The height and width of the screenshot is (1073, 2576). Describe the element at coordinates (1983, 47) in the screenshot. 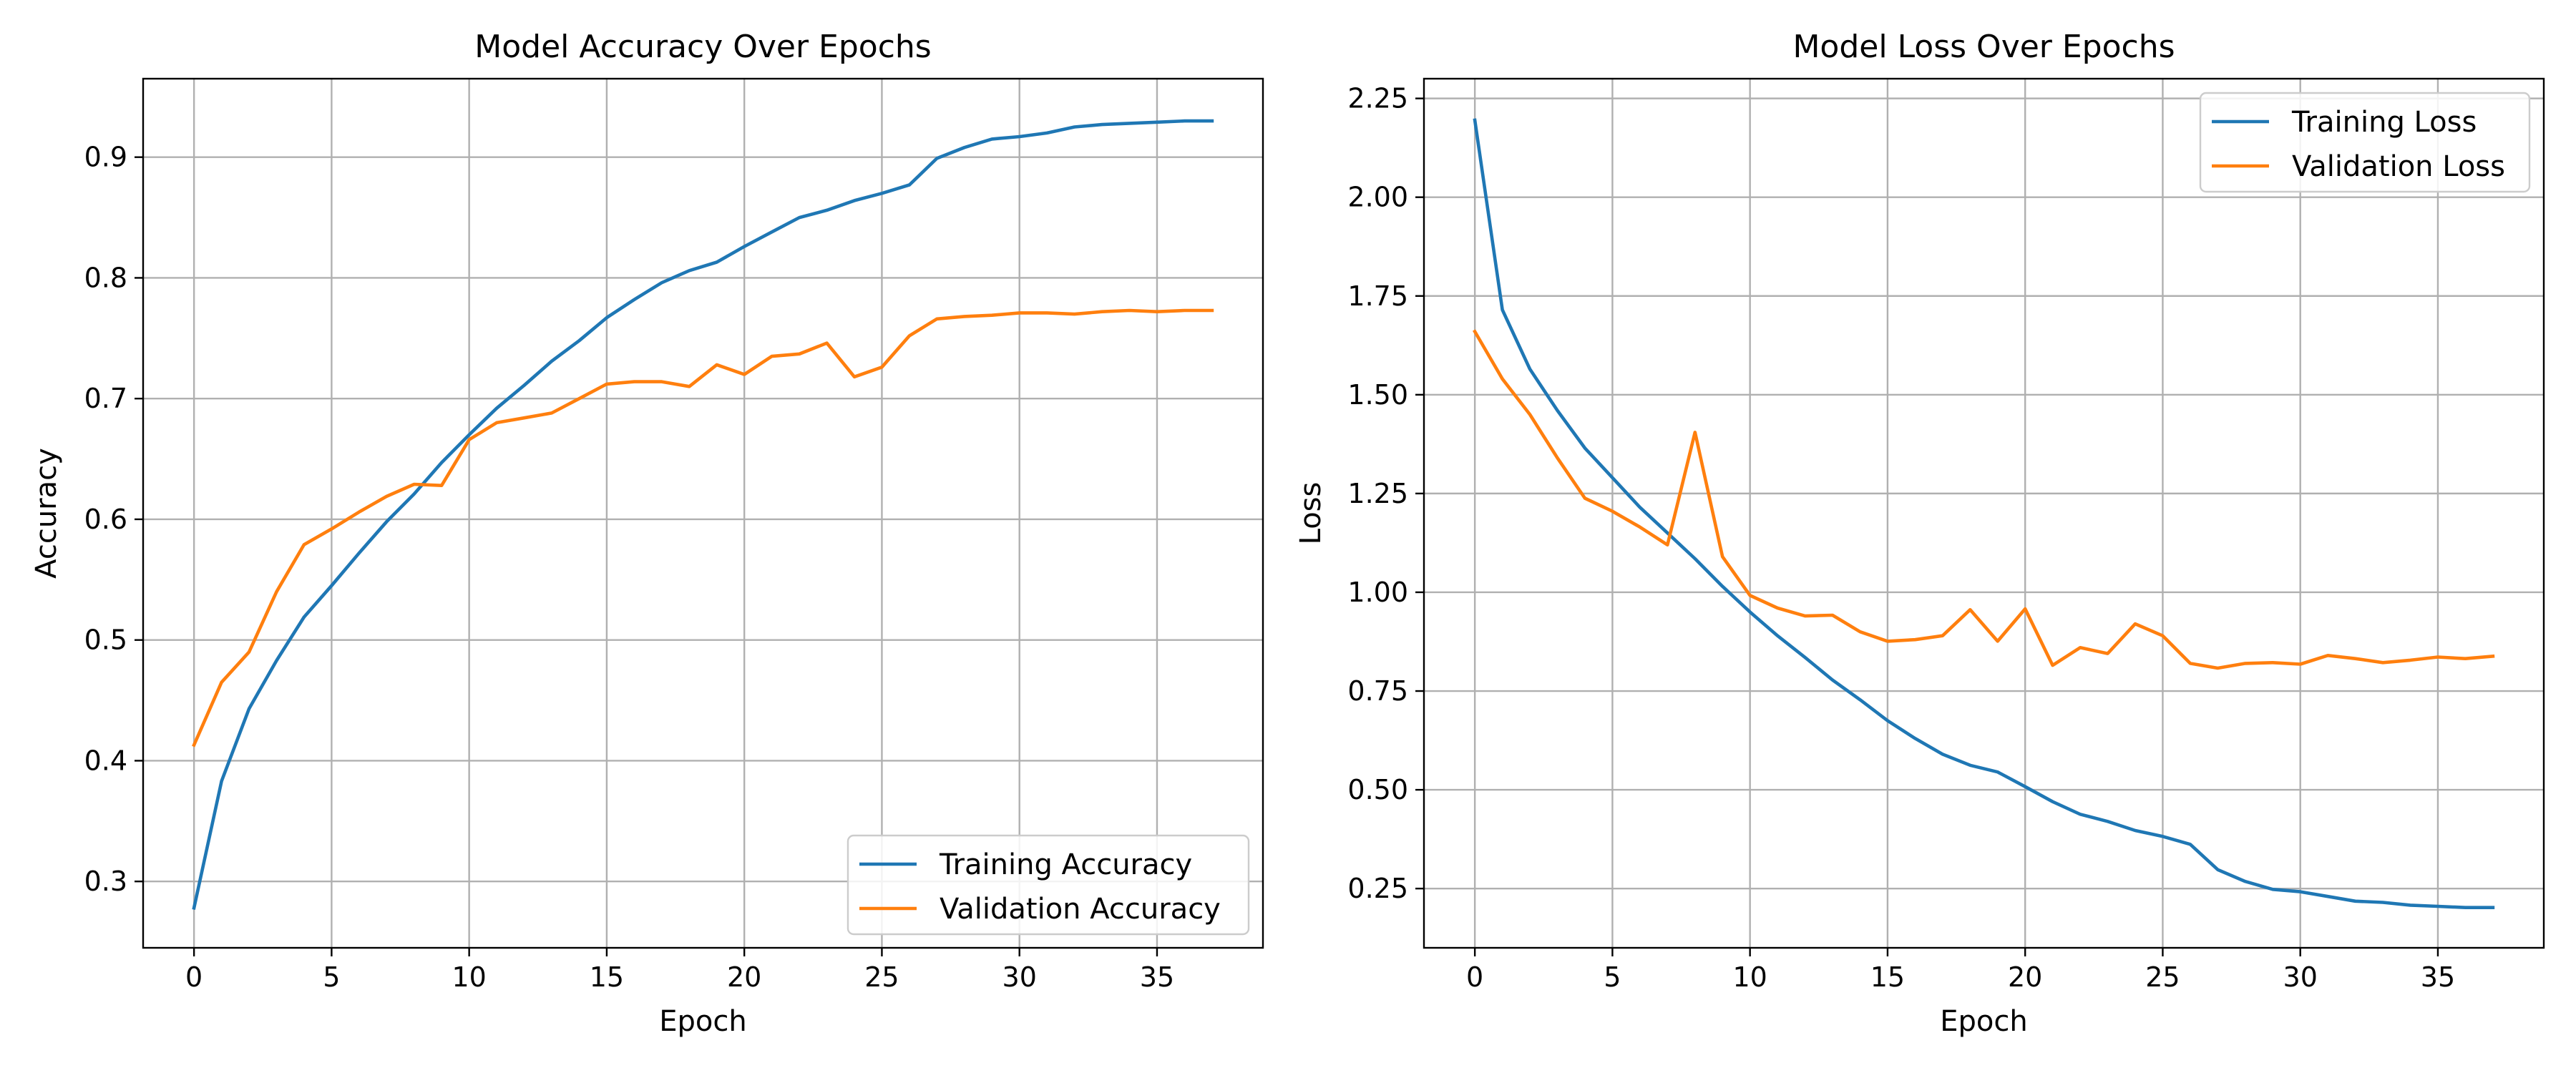

I see `chart-title: Model Loss Over Epochs` at that location.